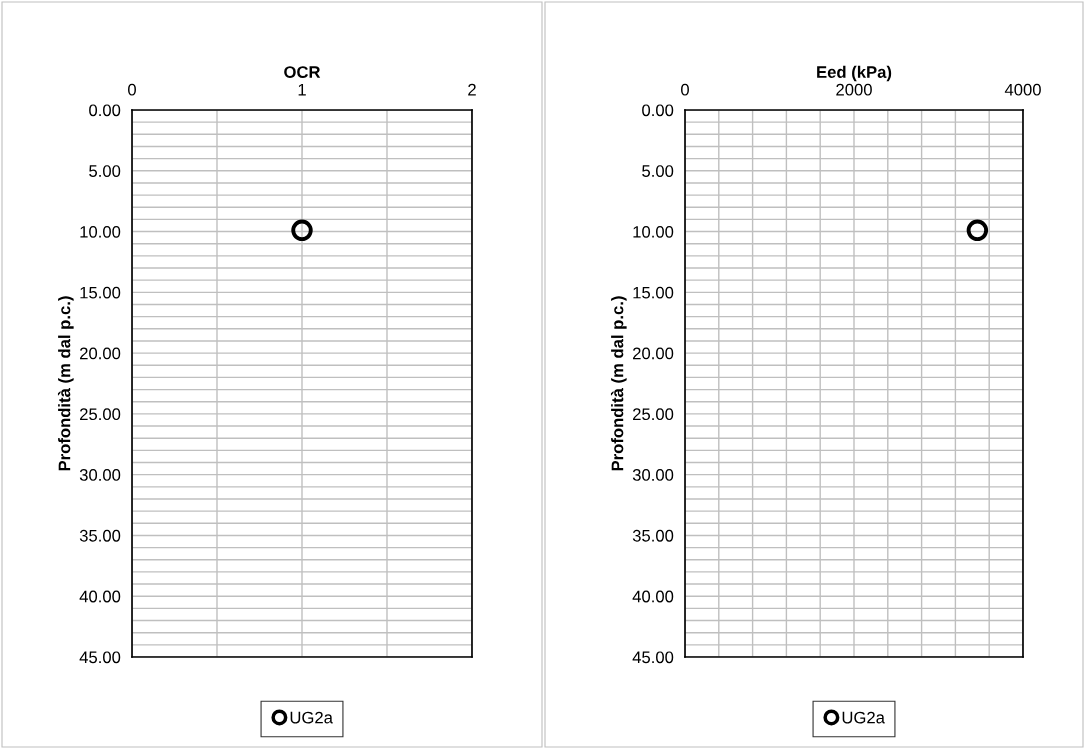  I want to click on x-axis-title: Eed (kPa), so click(854, 73).